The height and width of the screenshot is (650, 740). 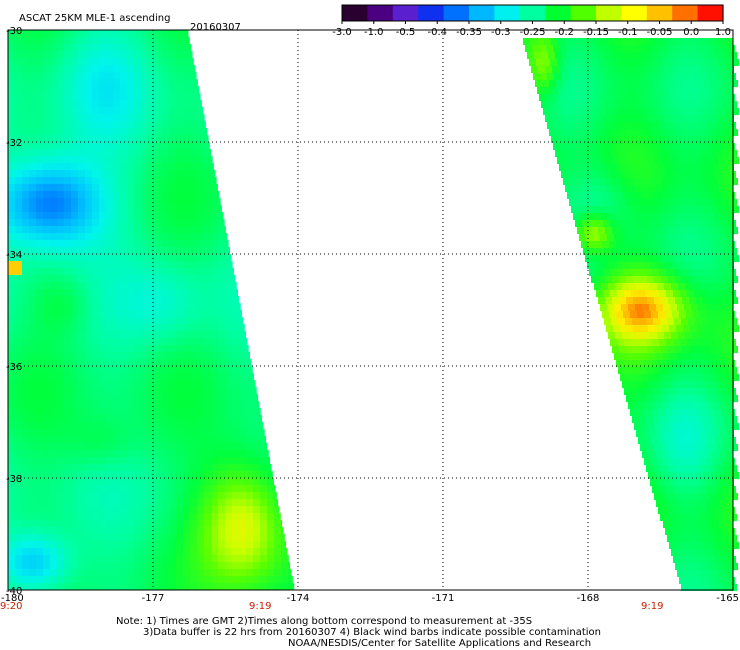 What do you see at coordinates (14, 31) in the screenshot?
I see `latitude-label: -30` at bounding box center [14, 31].